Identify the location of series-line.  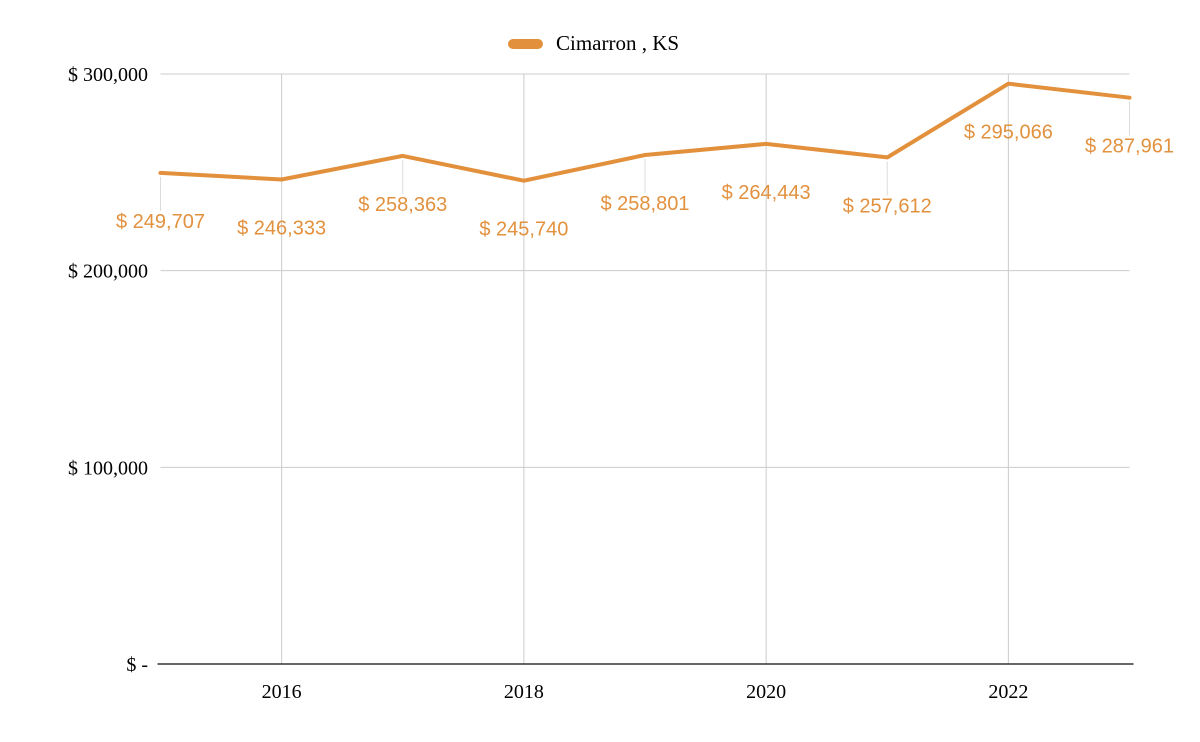
(645, 132).